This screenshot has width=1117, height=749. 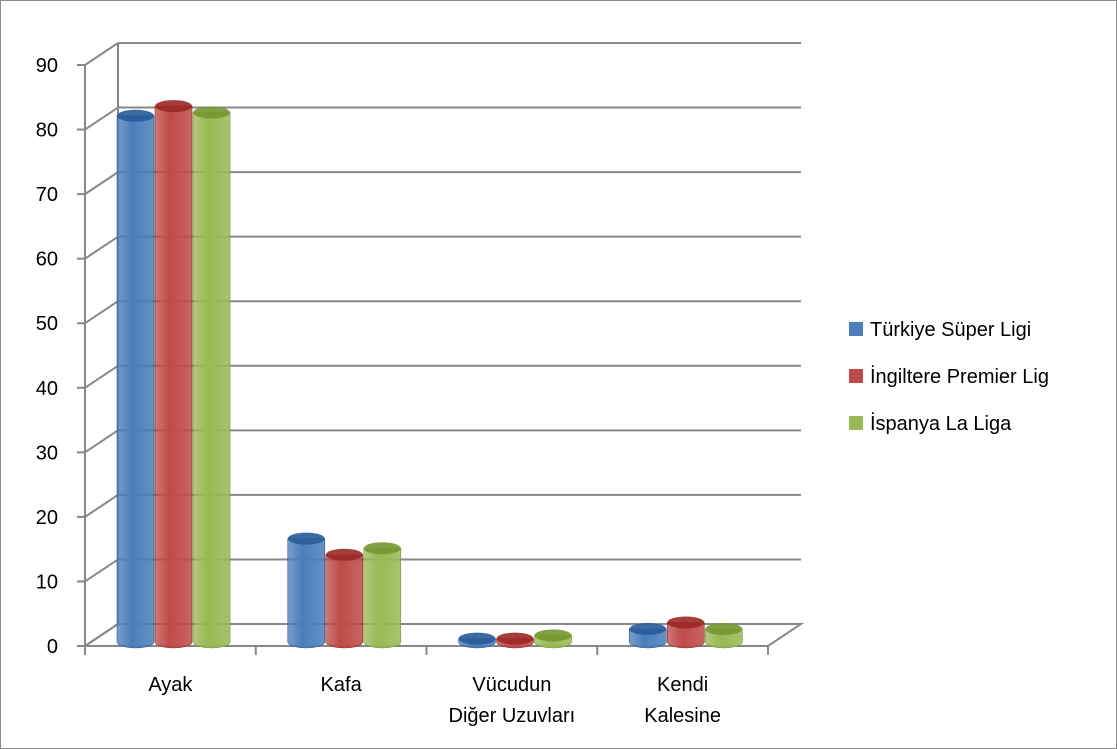 I want to click on legend-label: İngiltere Premier Lig, so click(x=959, y=376).